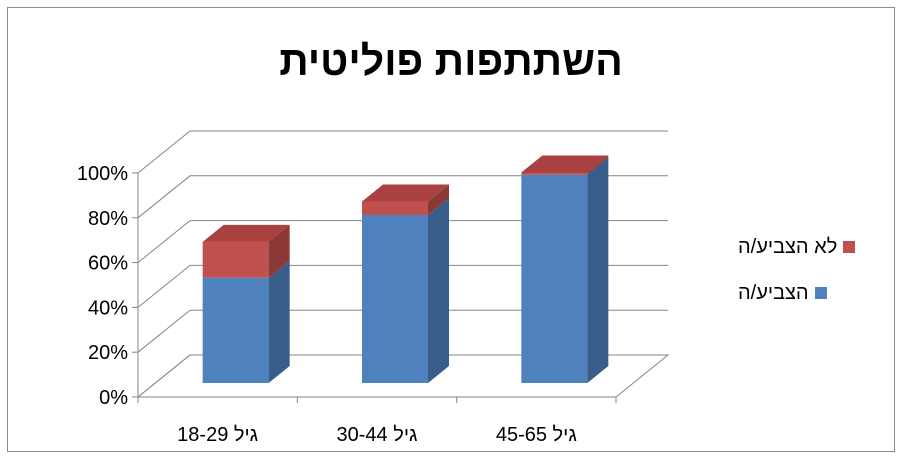  Describe the element at coordinates (773, 292) in the screenshot. I see `legend-label-voted: הצביע/ה` at that location.